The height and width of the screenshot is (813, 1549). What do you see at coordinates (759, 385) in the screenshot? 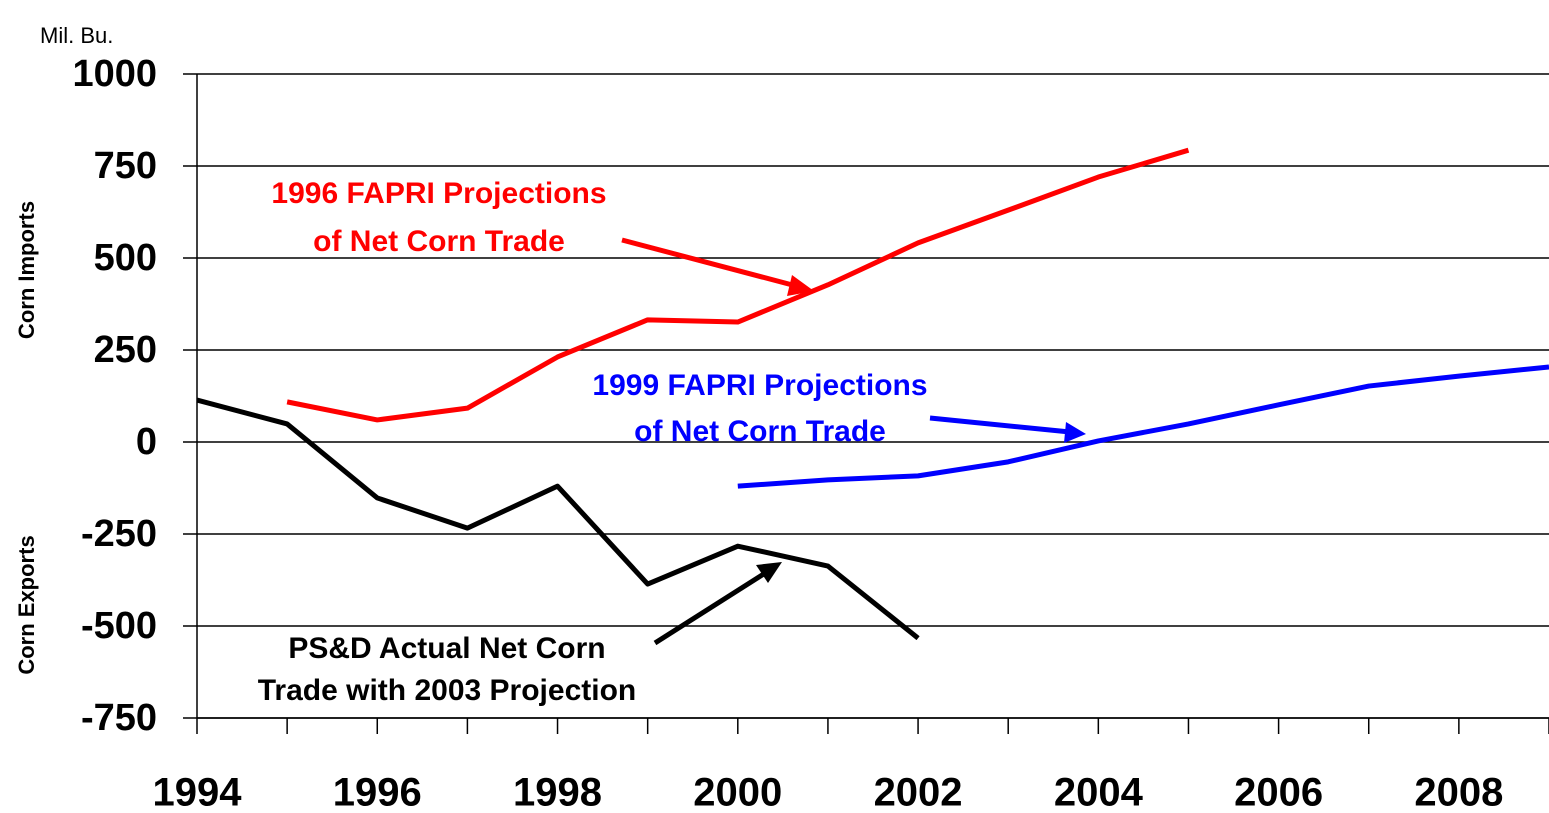
I see `annotation: 1999 FAPRI Projections` at bounding box center [759, 385].